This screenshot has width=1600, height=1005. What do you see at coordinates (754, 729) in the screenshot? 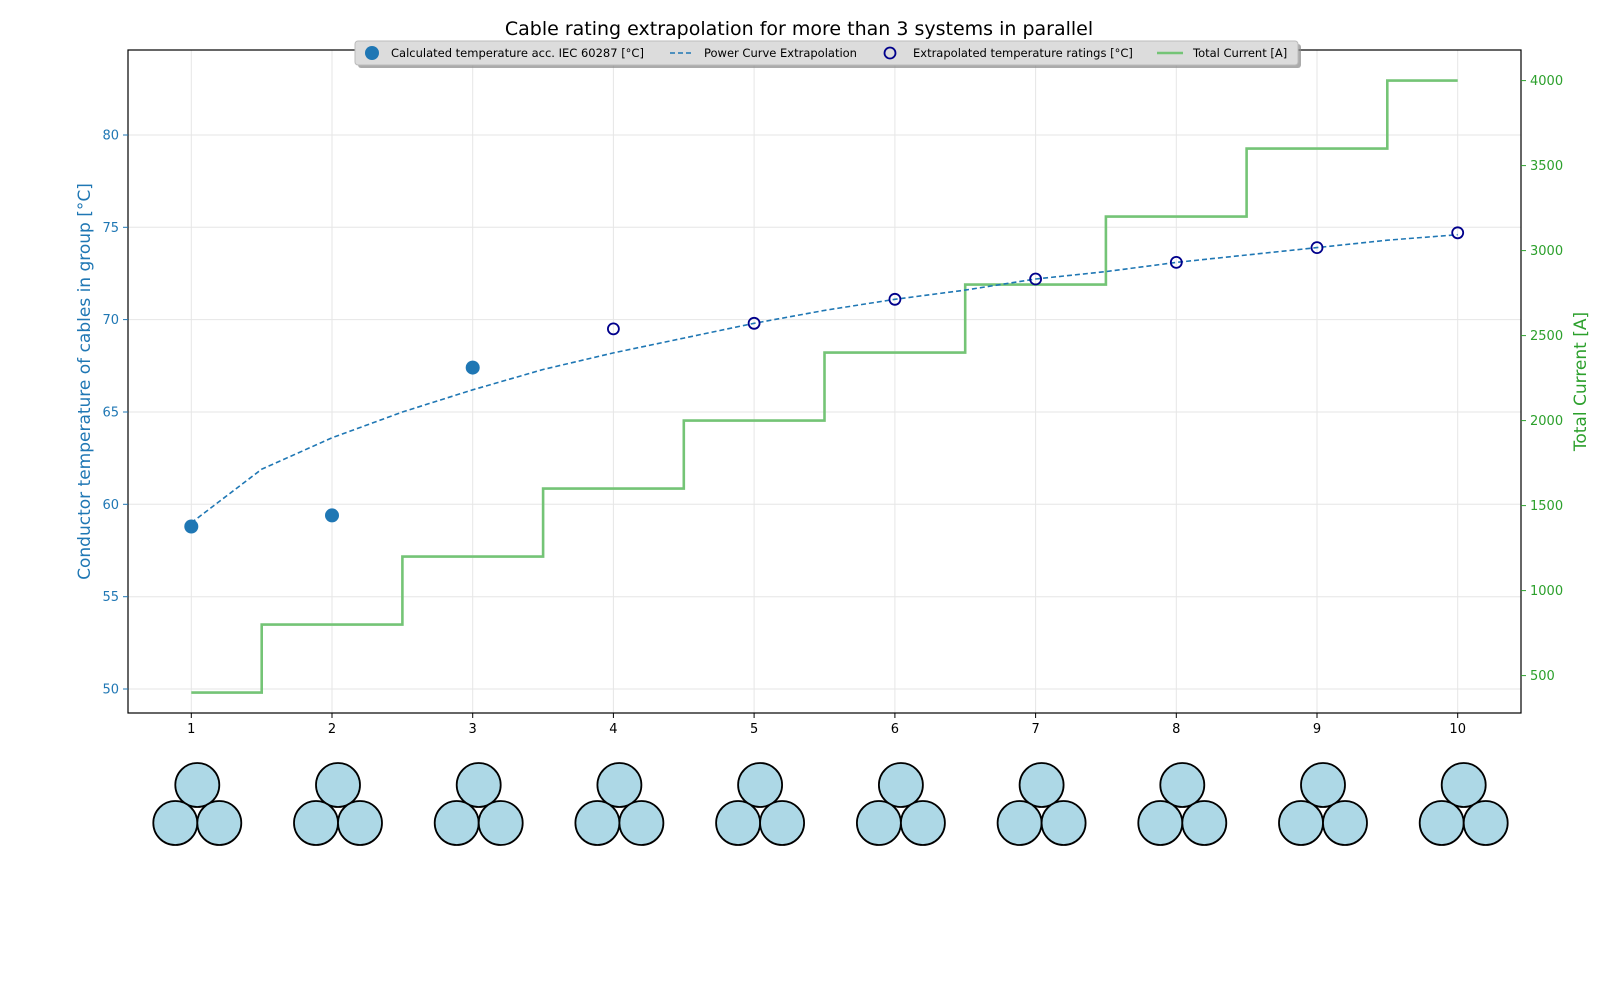
I see `x-tick-label: 5` at bounding box center [754, 729].